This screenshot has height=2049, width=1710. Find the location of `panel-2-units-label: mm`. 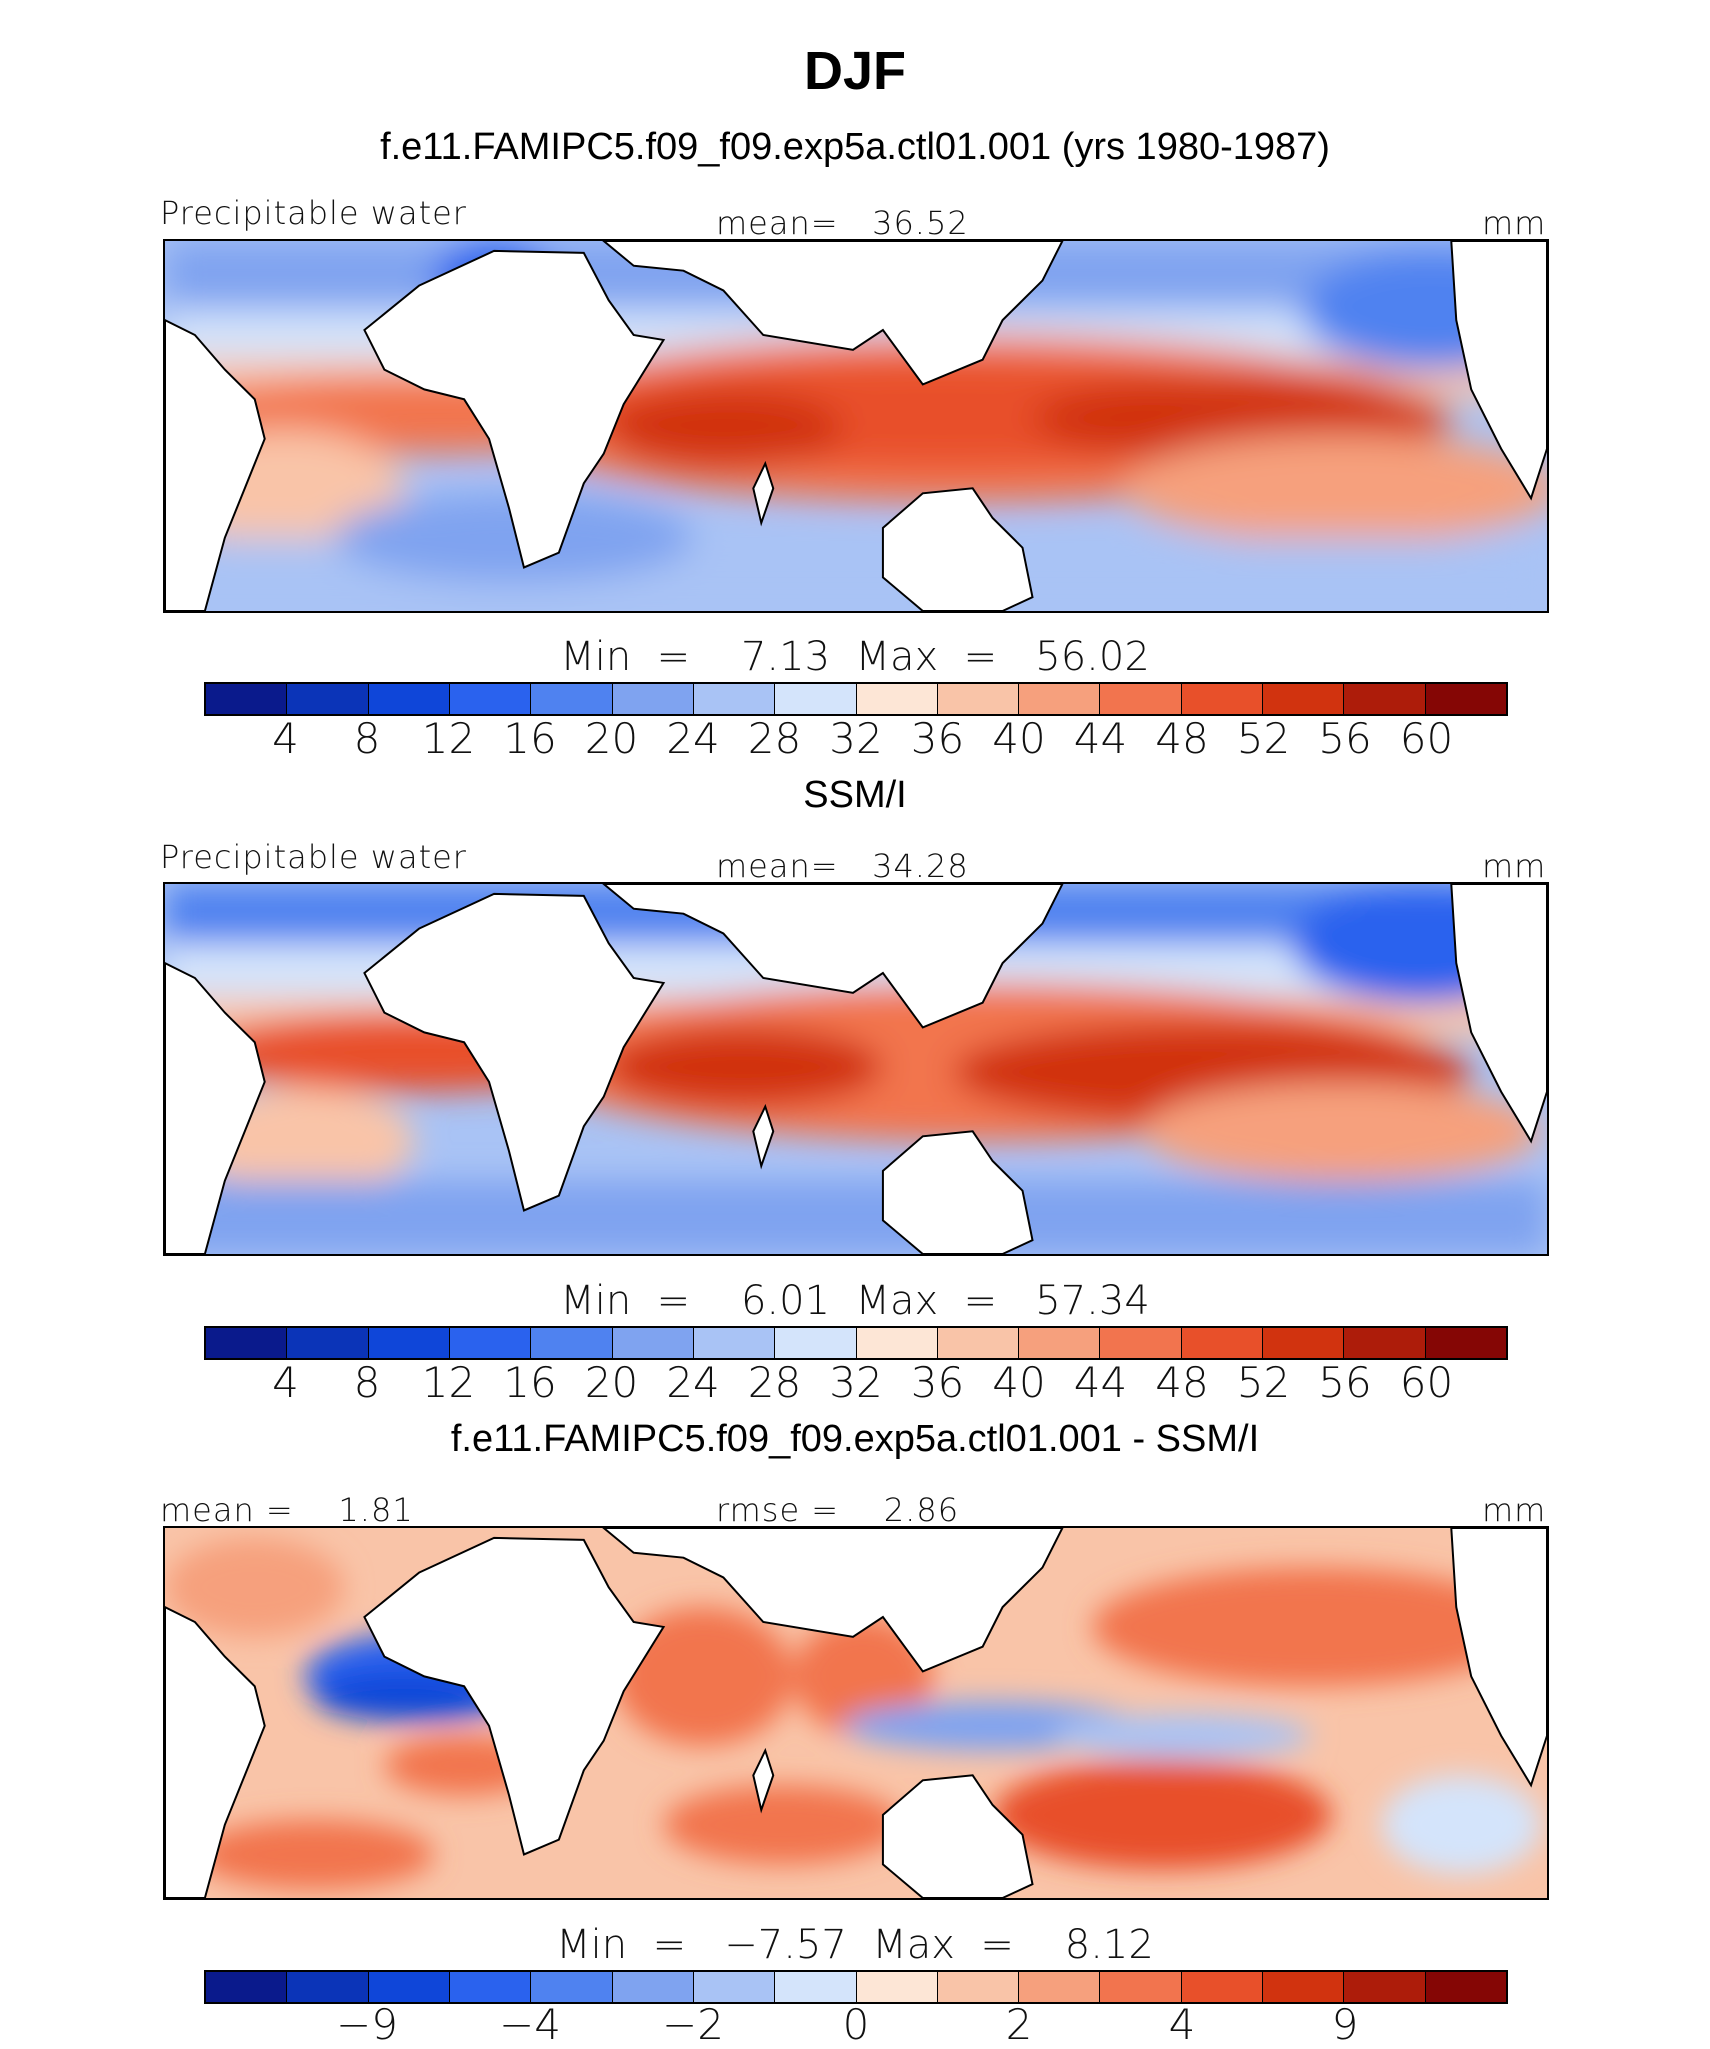

panel-2-units-label: mm is located at coordinates (1514, 866).